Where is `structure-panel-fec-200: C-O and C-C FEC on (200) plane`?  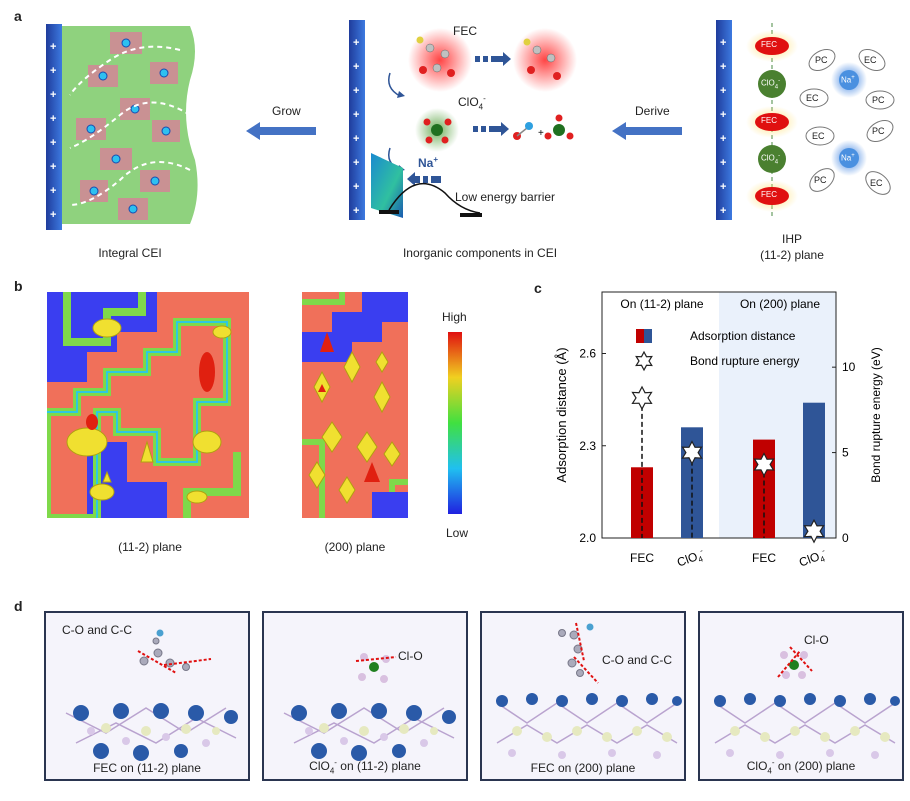
structure-panel-fec-200: C-O and C-C FEC on (200) plane is located at coordinates (583, 696).